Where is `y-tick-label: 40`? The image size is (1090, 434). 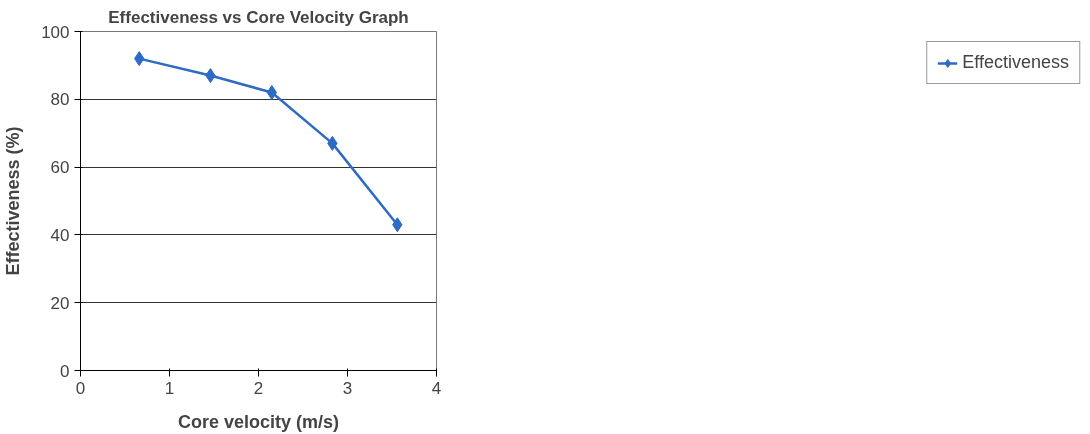 y-tick-label: 40 is located at coordinates (60, 235).